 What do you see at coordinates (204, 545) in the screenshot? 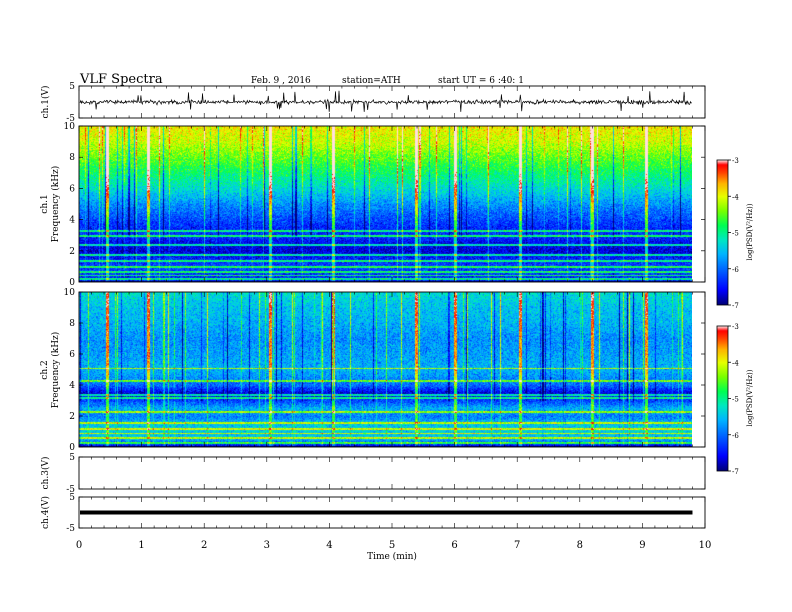
I see `x-tick-label: 2` at bounding box center [204, 545].